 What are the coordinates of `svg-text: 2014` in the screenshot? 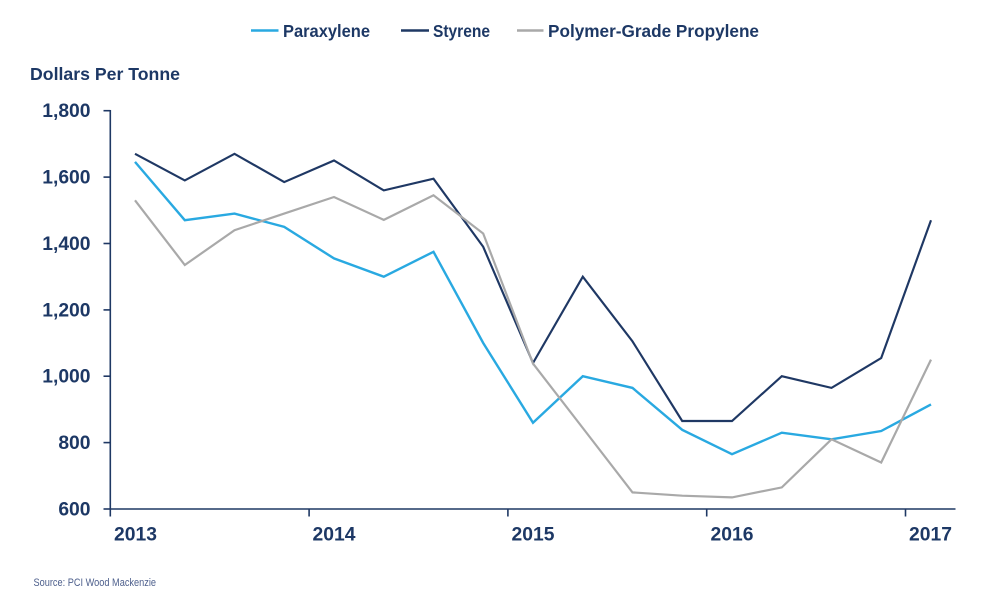 It's located at (334, 535).